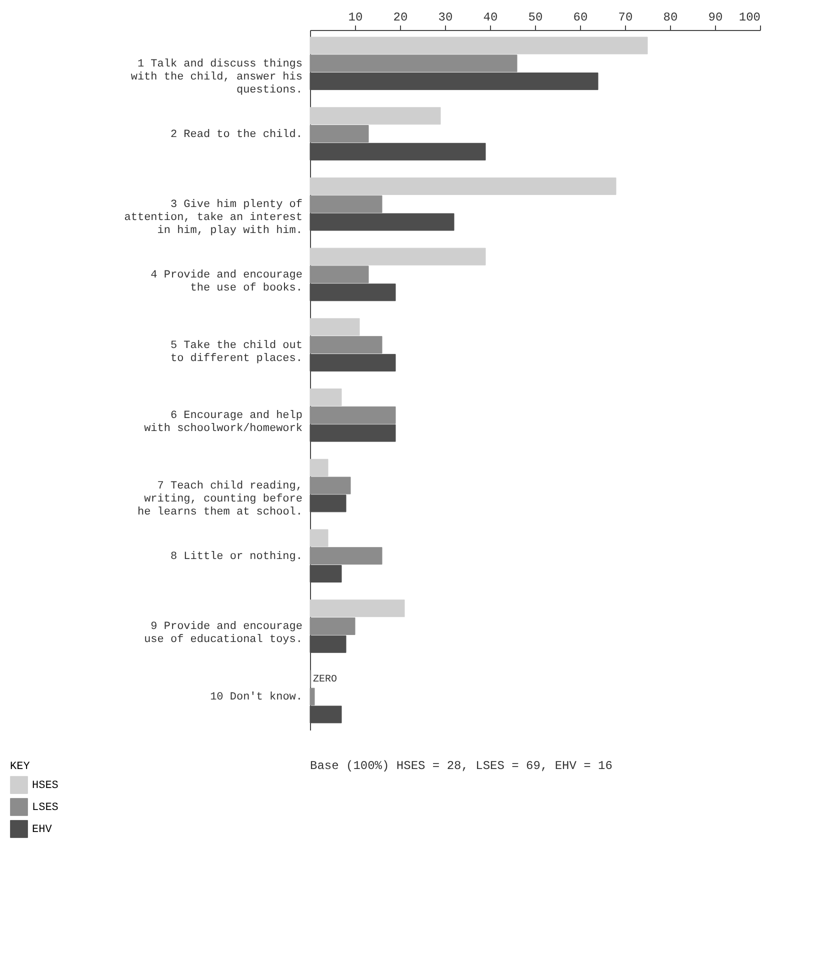  Describe the element at coordinates (325, 680) in the screenshot. I see `annotation: ZERO` at that location.